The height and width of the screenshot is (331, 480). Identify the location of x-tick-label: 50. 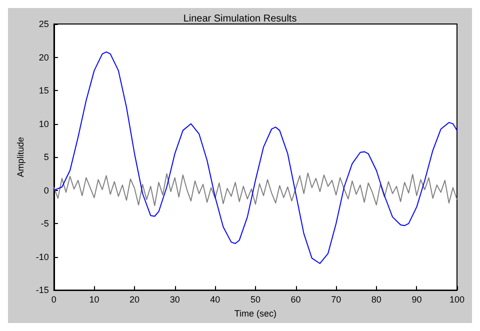
(255, 299).